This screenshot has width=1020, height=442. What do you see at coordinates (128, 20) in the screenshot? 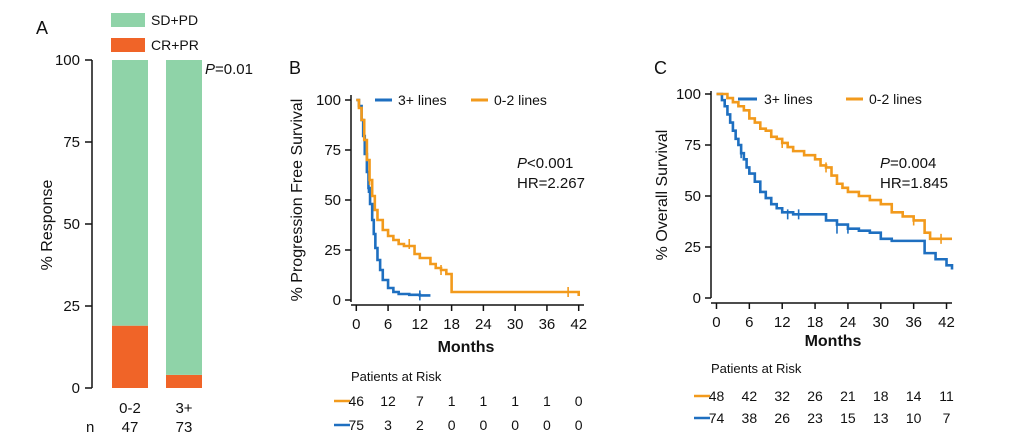
I see `legend-swatch-sd-pd` at bounding box center [128, 20].